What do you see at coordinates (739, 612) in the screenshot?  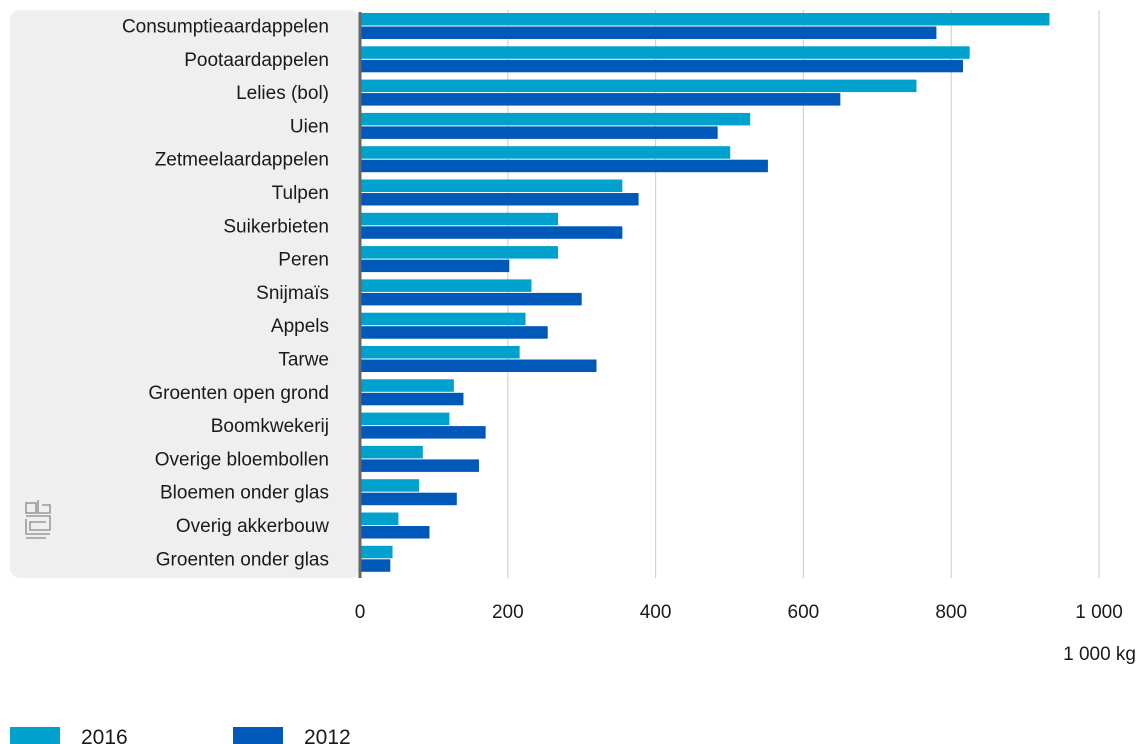 I see `x-tick-labels: 0 200 400 600 800 1 000` at bounding box center [739, 612].